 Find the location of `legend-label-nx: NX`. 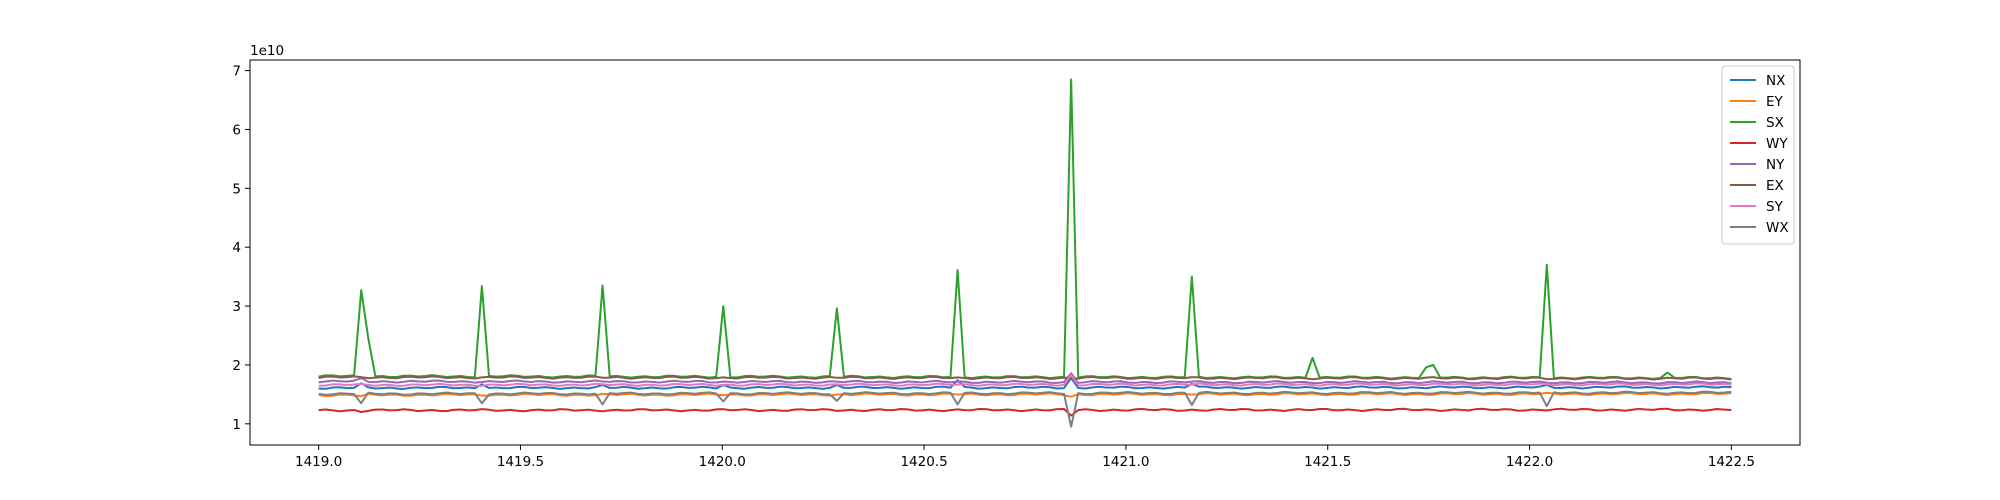

legend-label-nx: NX is located at coordinates (1775, 81).